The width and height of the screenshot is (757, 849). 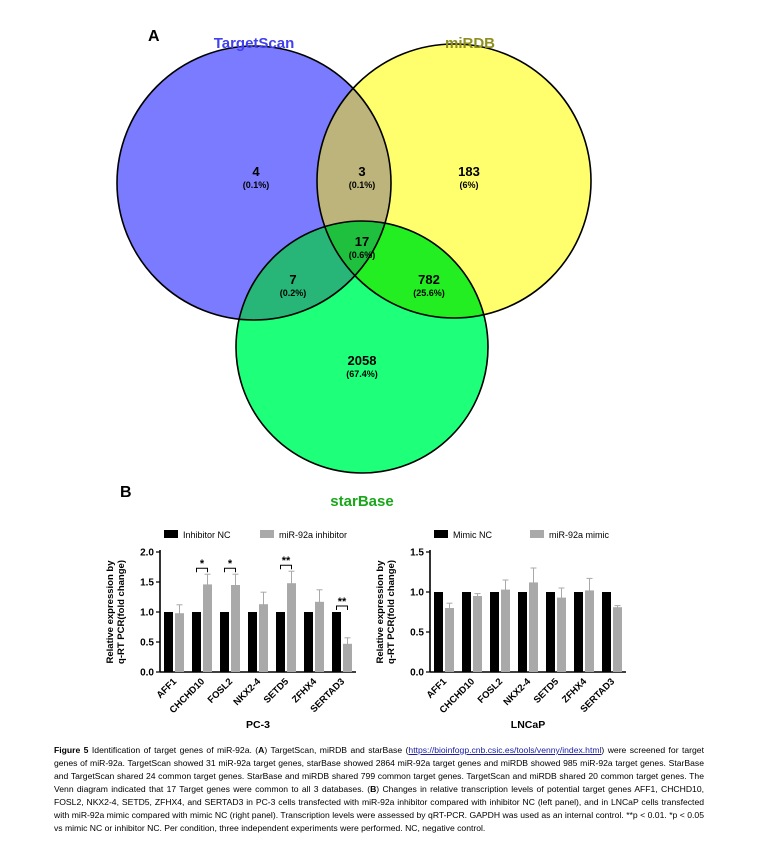 What do you see at coordinates (362, 185) in the screenshot?
I see `region-ts-mirdb-pct: (0.1%)` at bounding box center [362, 185].